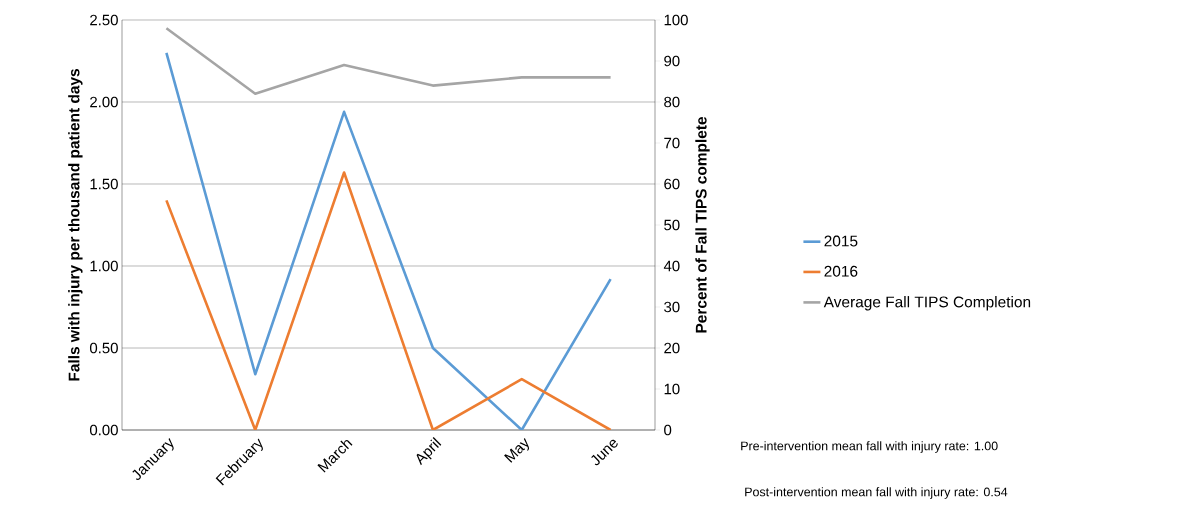 The image size is (1200, 531). Describe the element at coordinates (671, 266) in the screenshot. I see `y2-tick-label: 40` at that location.